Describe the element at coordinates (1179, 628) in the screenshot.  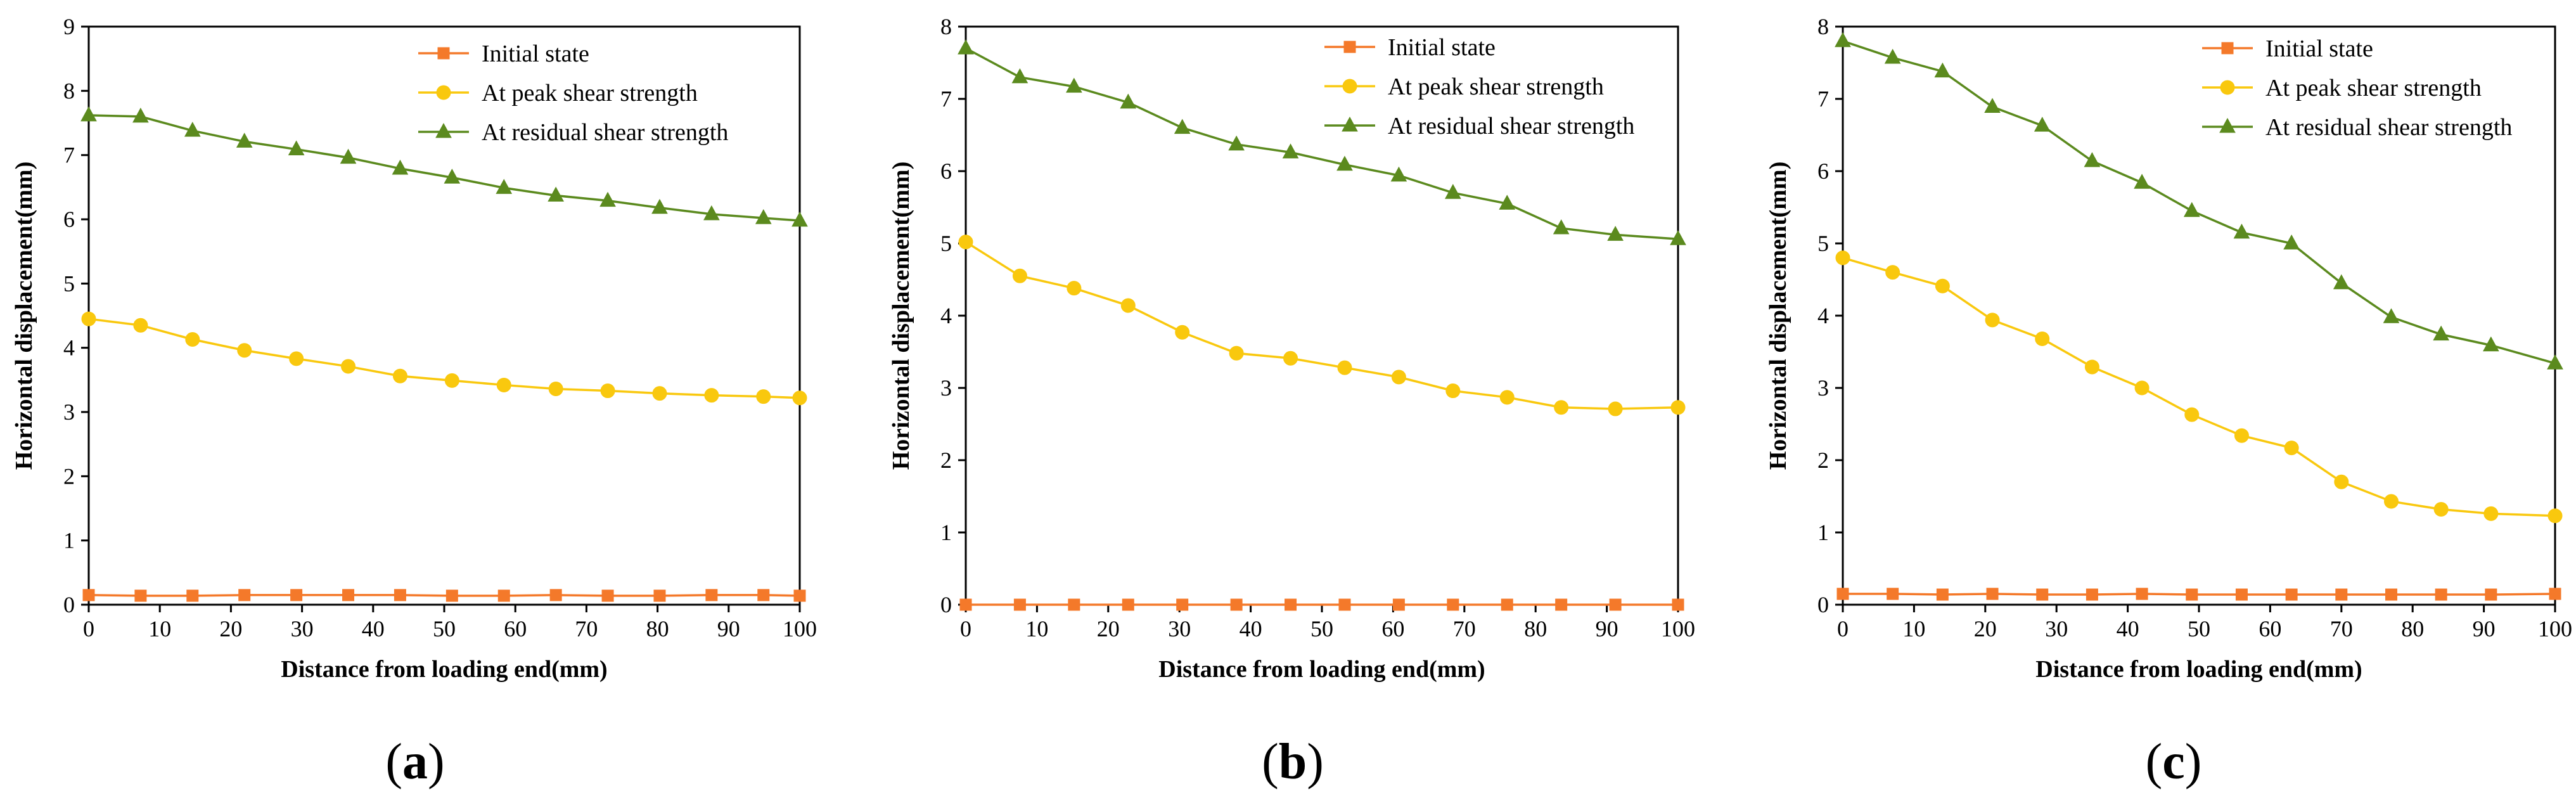
I see `x-tick-label: 30` at that location.